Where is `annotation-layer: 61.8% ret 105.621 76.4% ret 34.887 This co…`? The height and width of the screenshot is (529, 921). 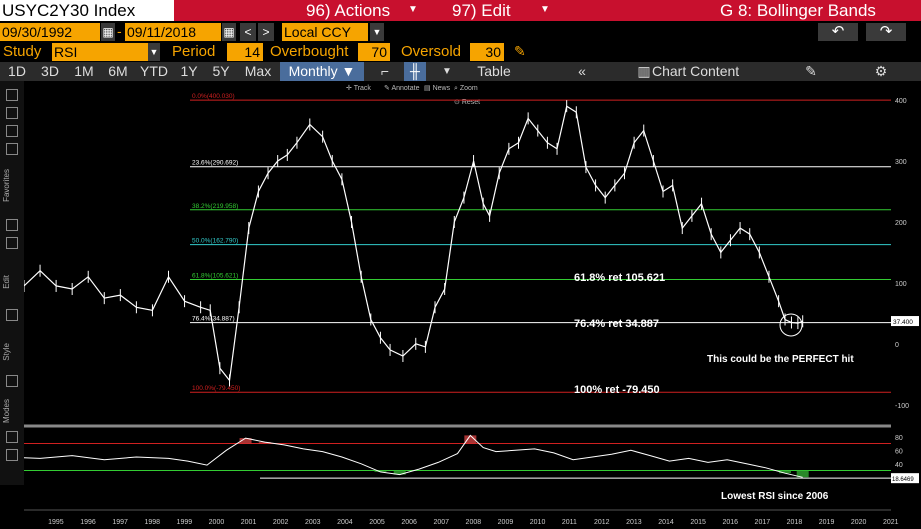 annotation-layer: 61.8% ret 105.621 76.4% ret 34.887 This co… is located at coordinates (714, 387).